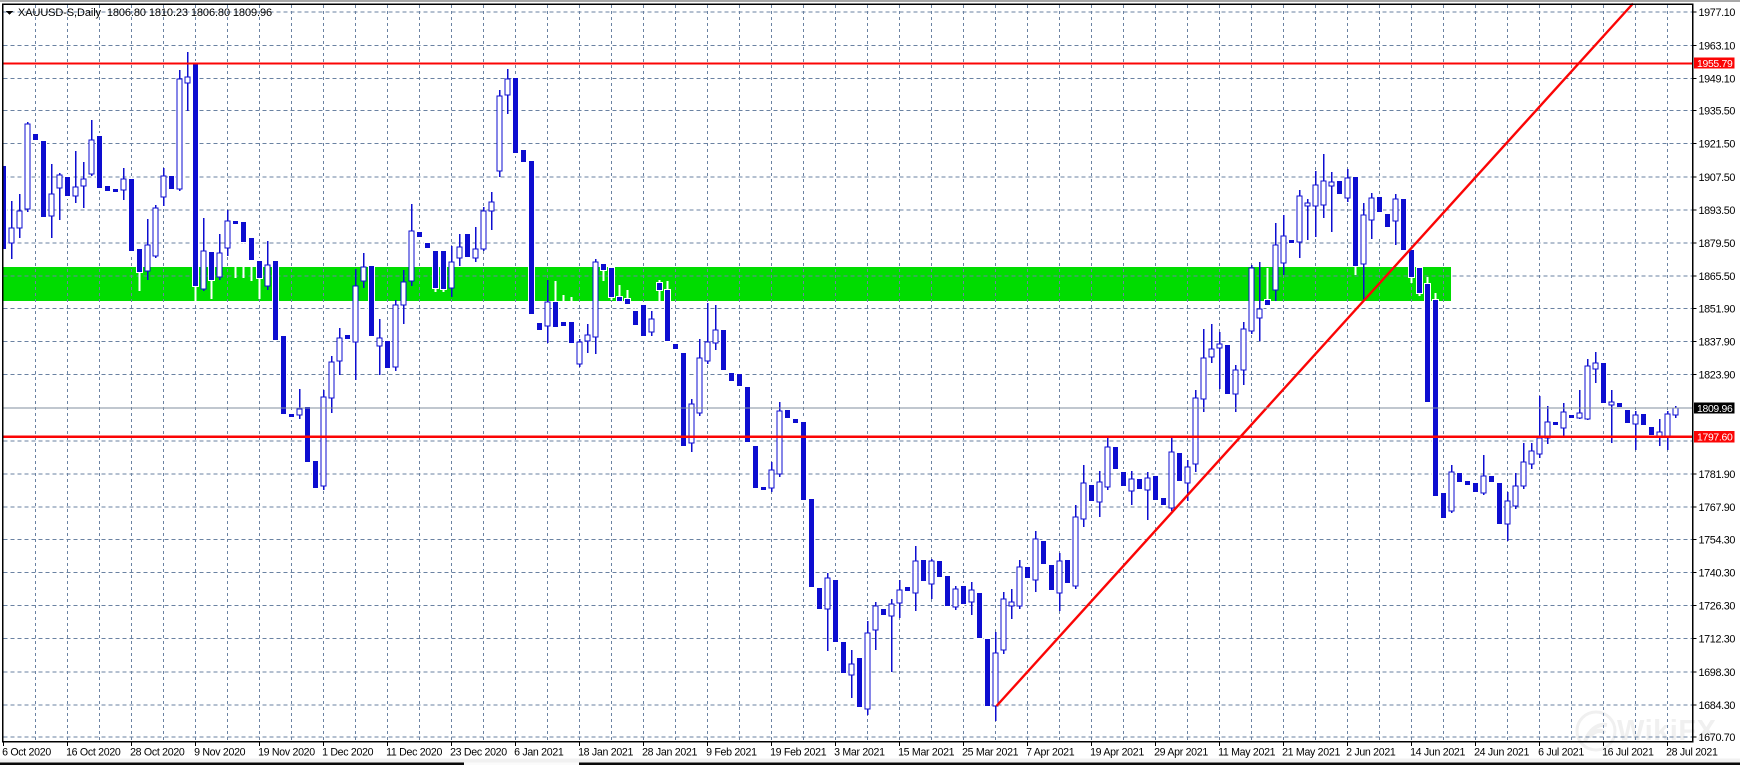 The image size is (1740, 765). What do you see at coordinates (1247, 753) in the screenshot?
I see `svg-text: 11 May 2021` at bounding box center [1247, 753].